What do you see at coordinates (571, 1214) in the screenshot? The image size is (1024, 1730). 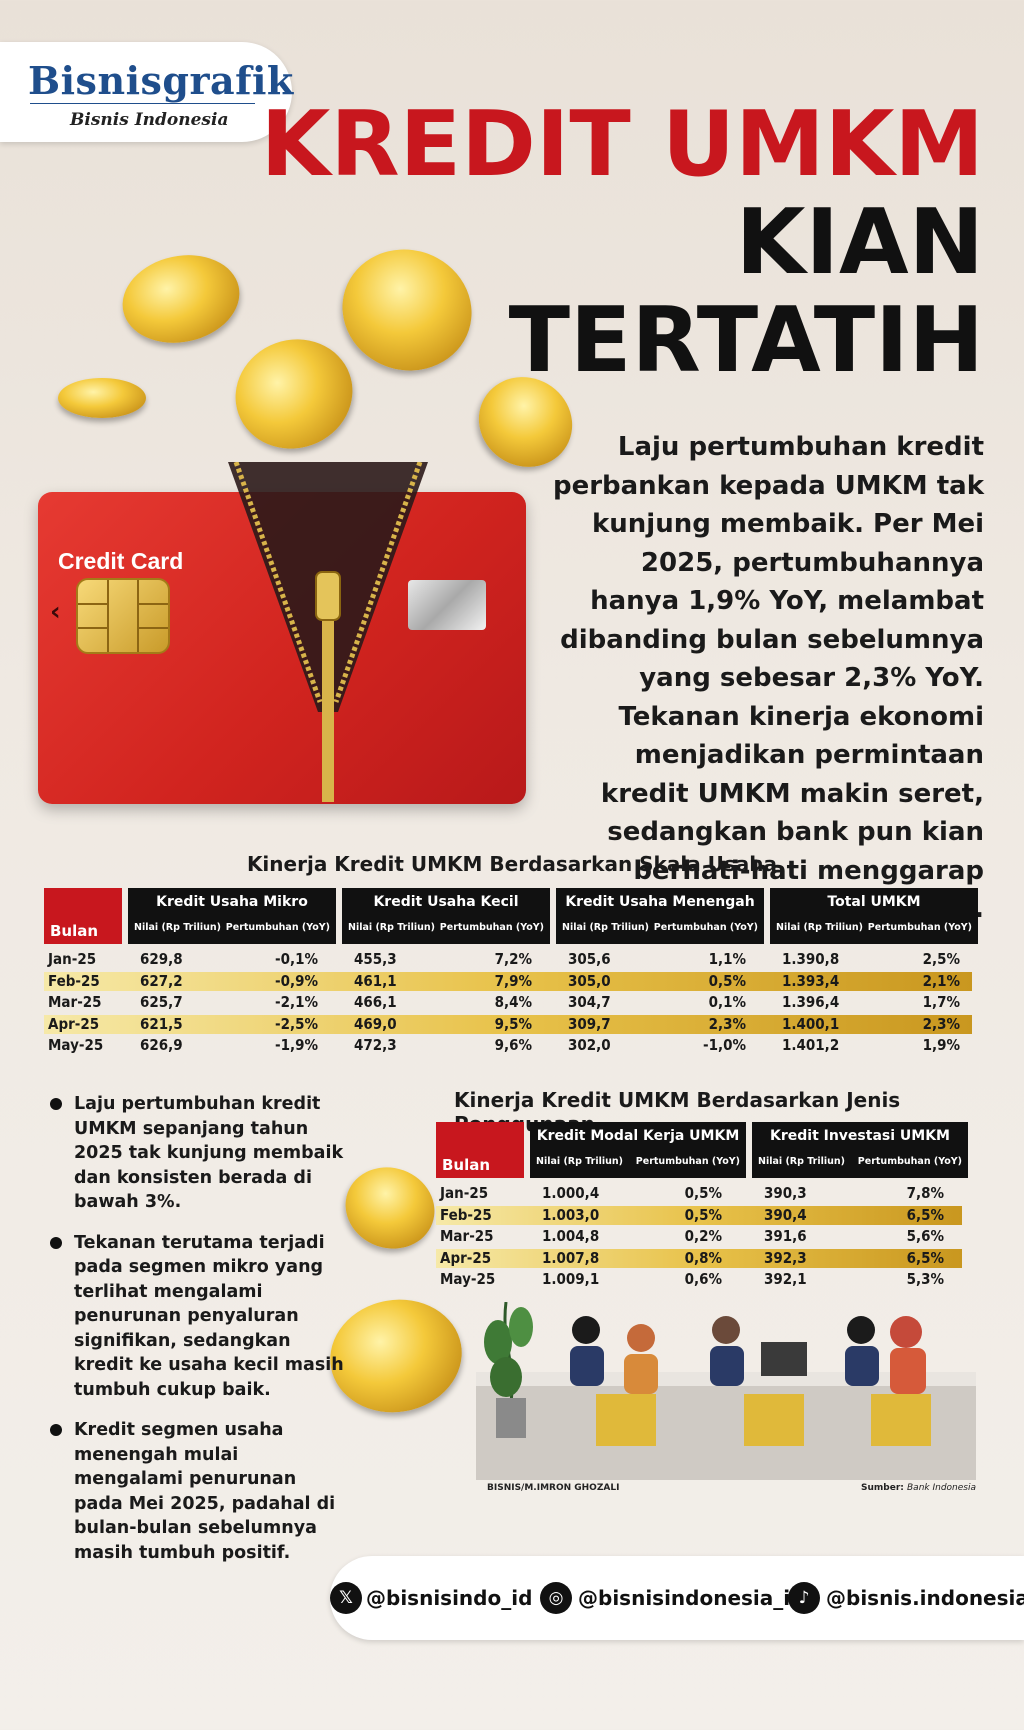 I see `value-cell: 1.003,0` at bounding box center [571, 1214].